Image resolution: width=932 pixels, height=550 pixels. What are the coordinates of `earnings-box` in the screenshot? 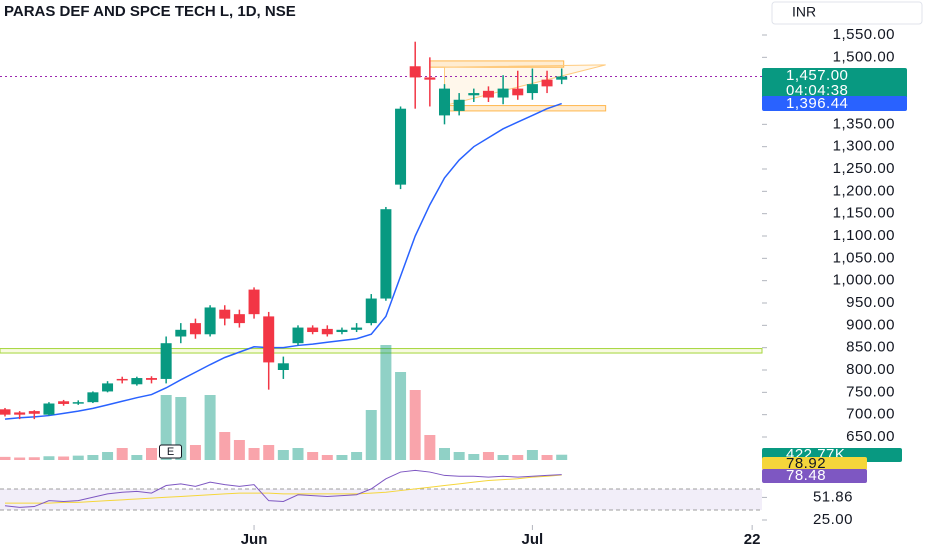 It's located at (170, 451).